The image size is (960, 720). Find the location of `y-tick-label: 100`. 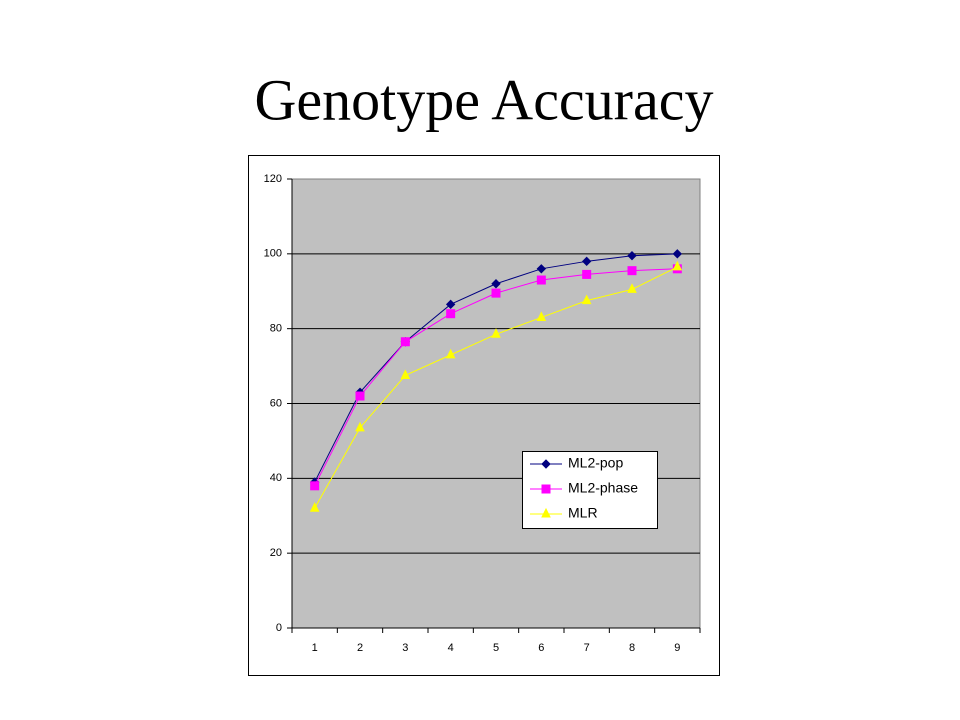

y-tick-label: 100 is located at coordinates (273, 254).